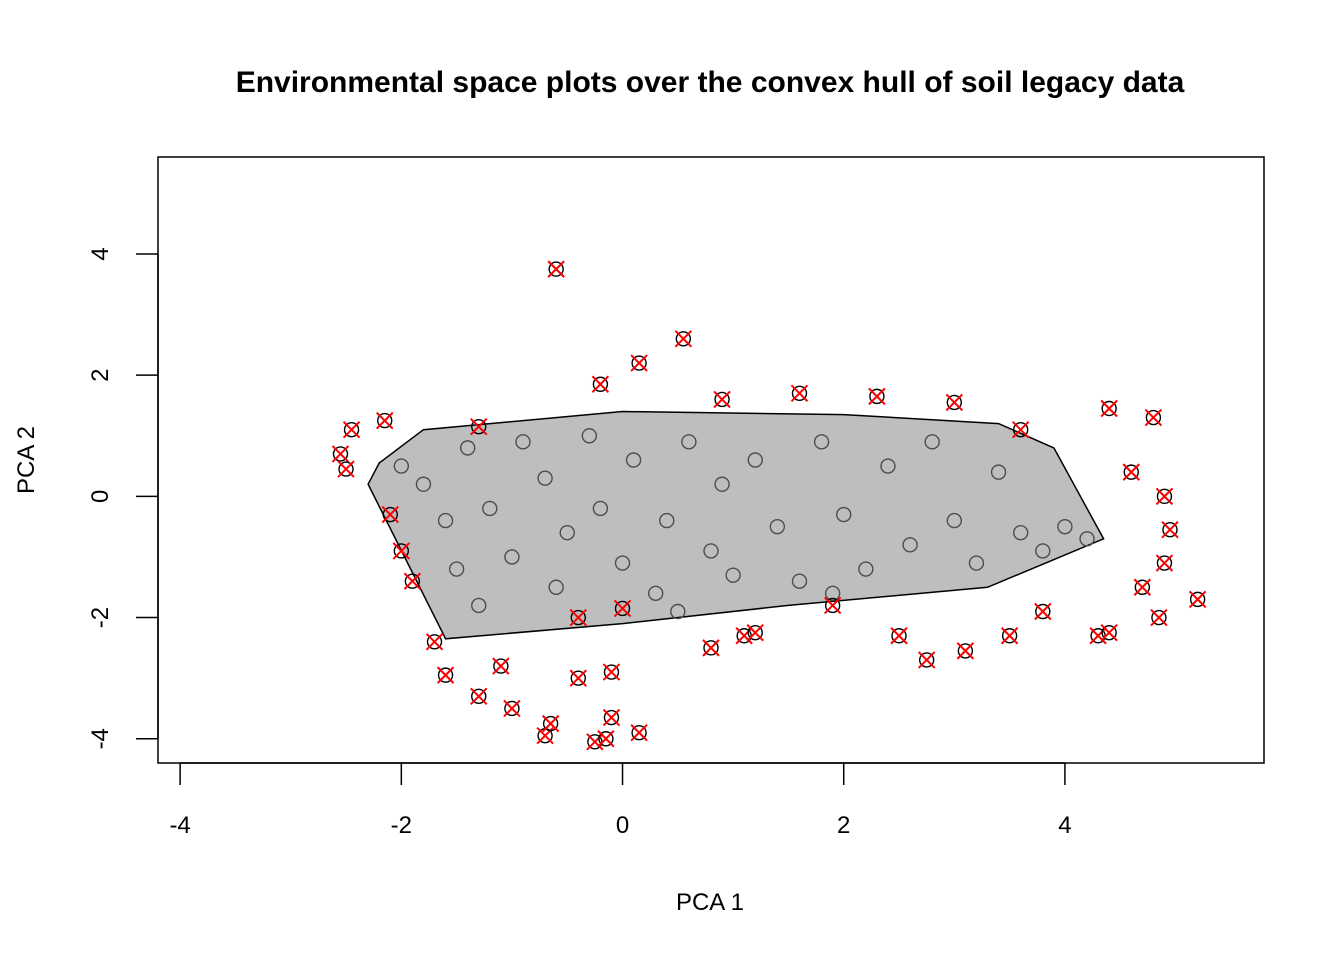 The image size is (1344, 960). I want to click on y-tick-label: 4, so click(100, 253).